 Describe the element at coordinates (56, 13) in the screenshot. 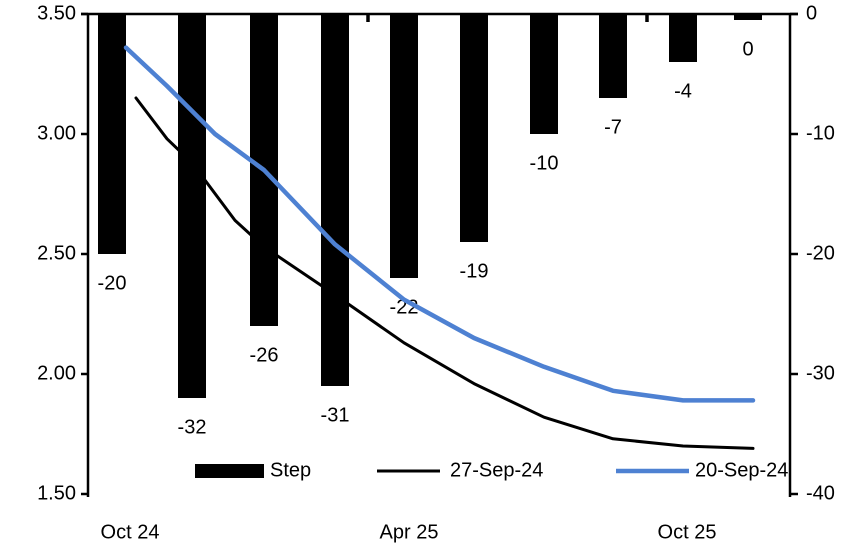

I see `left-axis-tick-label: 3.50` at that location.